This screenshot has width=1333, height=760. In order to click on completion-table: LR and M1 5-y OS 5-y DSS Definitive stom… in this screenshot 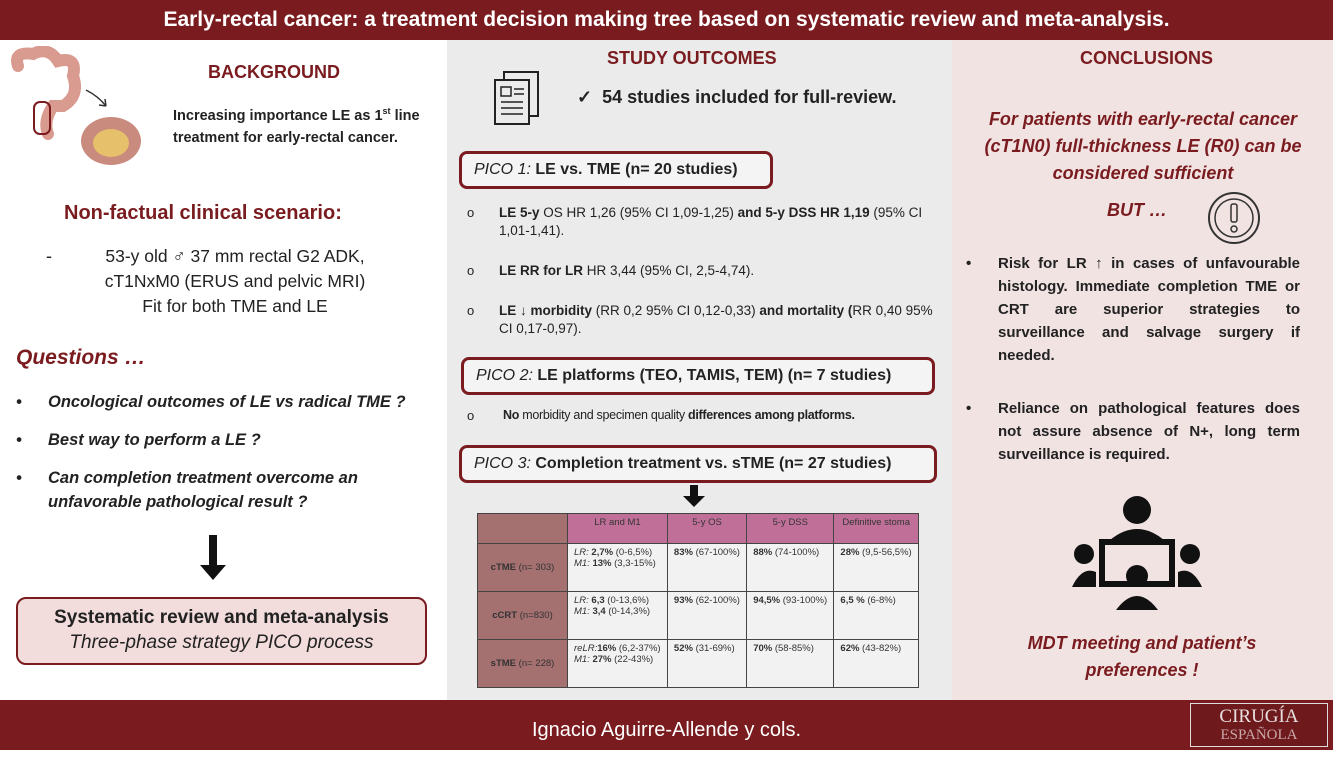, I will do `click(698, 600)`.